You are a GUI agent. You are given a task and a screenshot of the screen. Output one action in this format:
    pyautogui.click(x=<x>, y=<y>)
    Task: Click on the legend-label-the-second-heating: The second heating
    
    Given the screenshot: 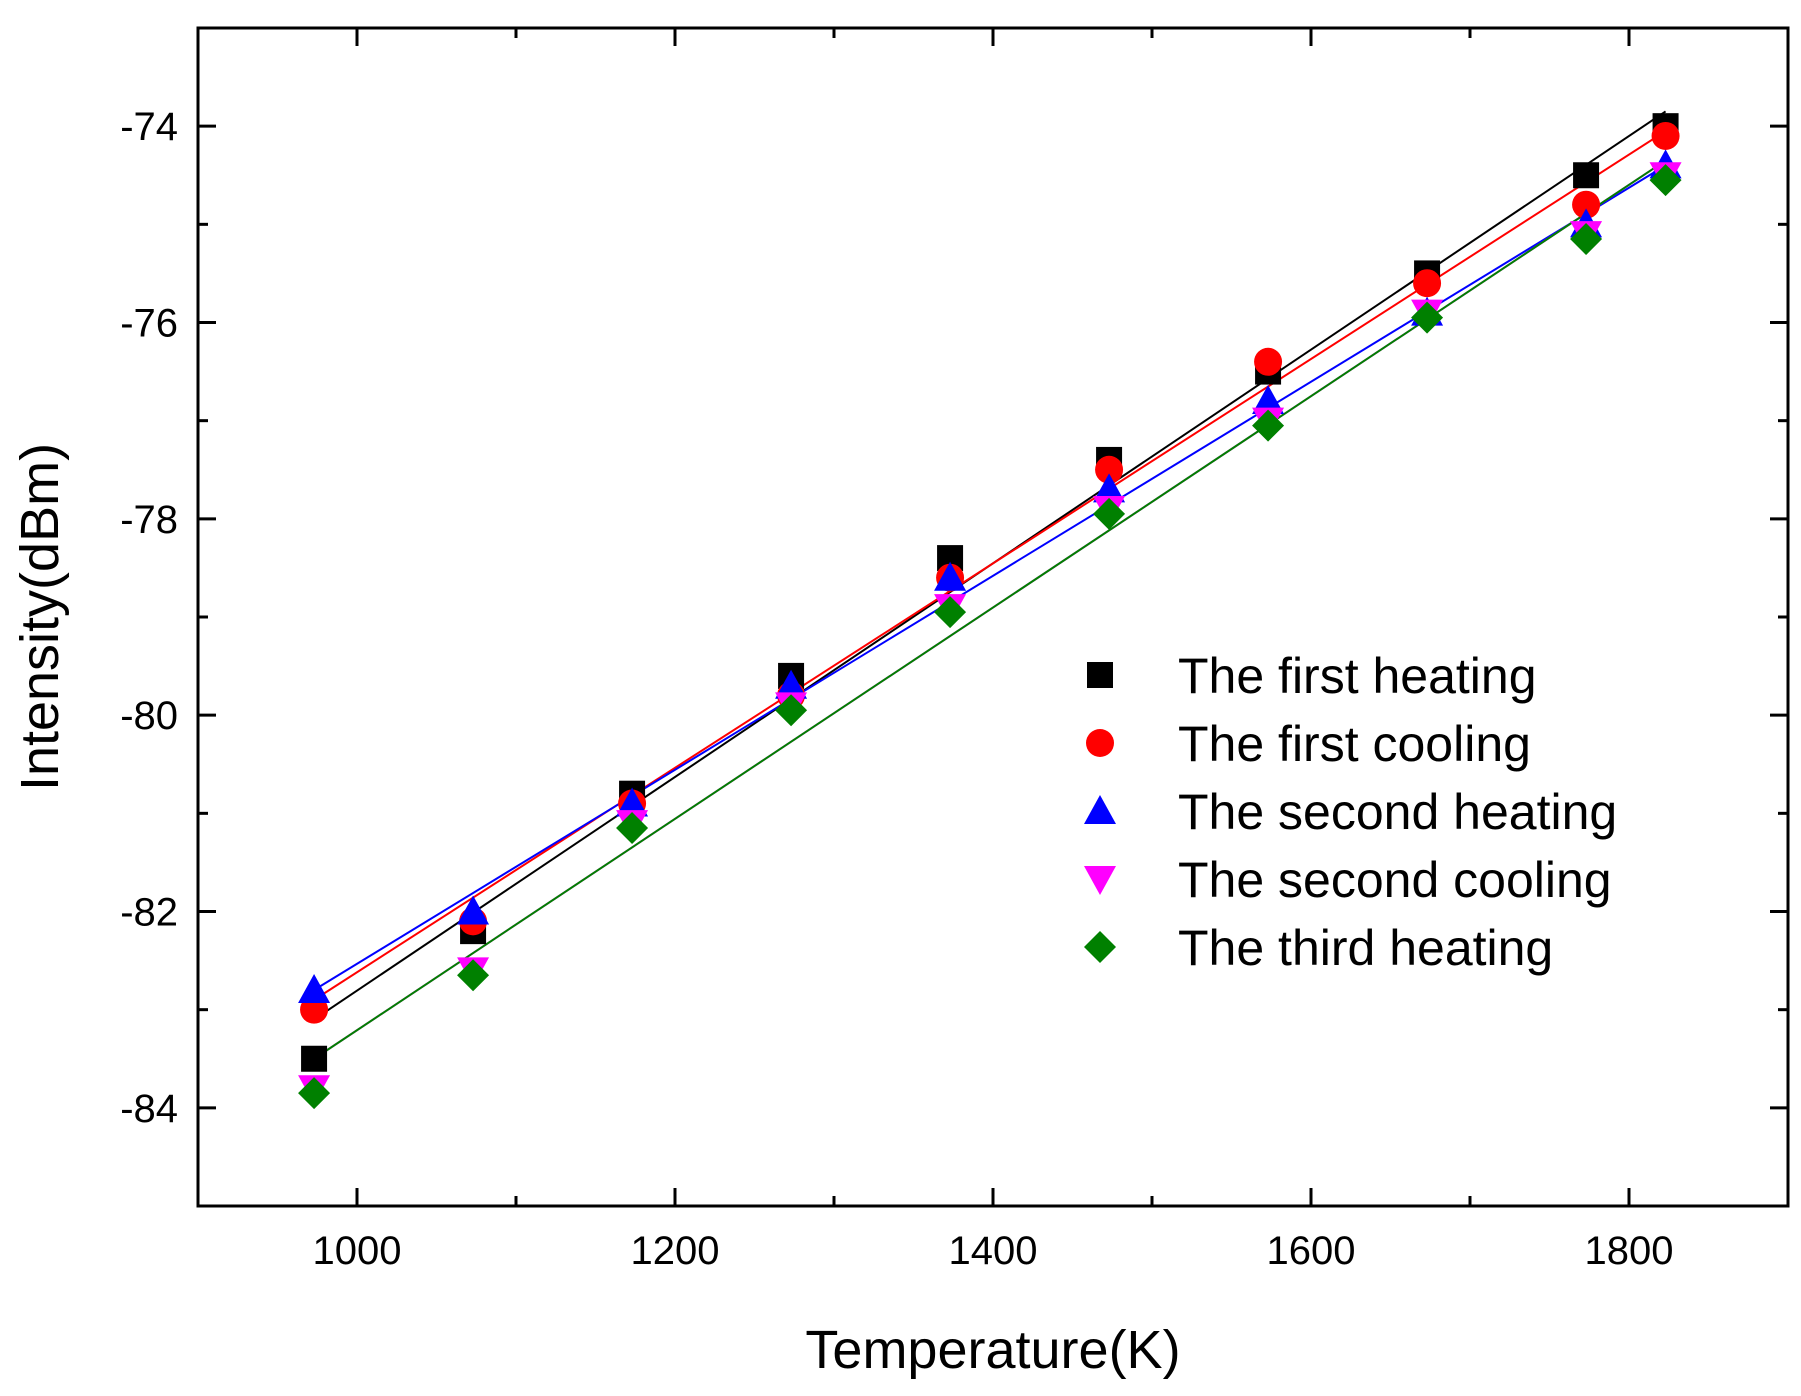 What is the action you would take?
    pyautogui.click(x=1397, y=812)
    